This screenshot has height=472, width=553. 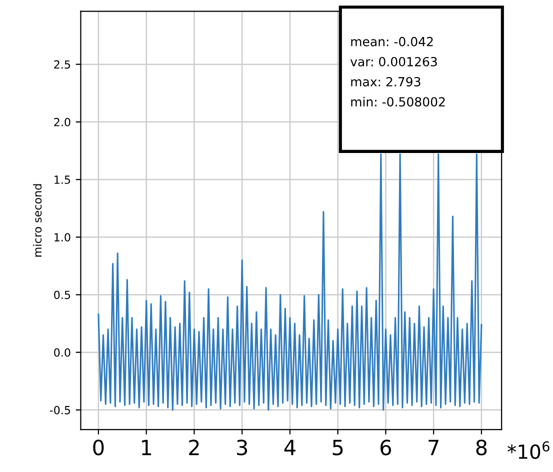 What do you see at coordinates (62, 64) in the screenshot?
I see `y-tick-label: 2.5` at bounding box center [62, 64].